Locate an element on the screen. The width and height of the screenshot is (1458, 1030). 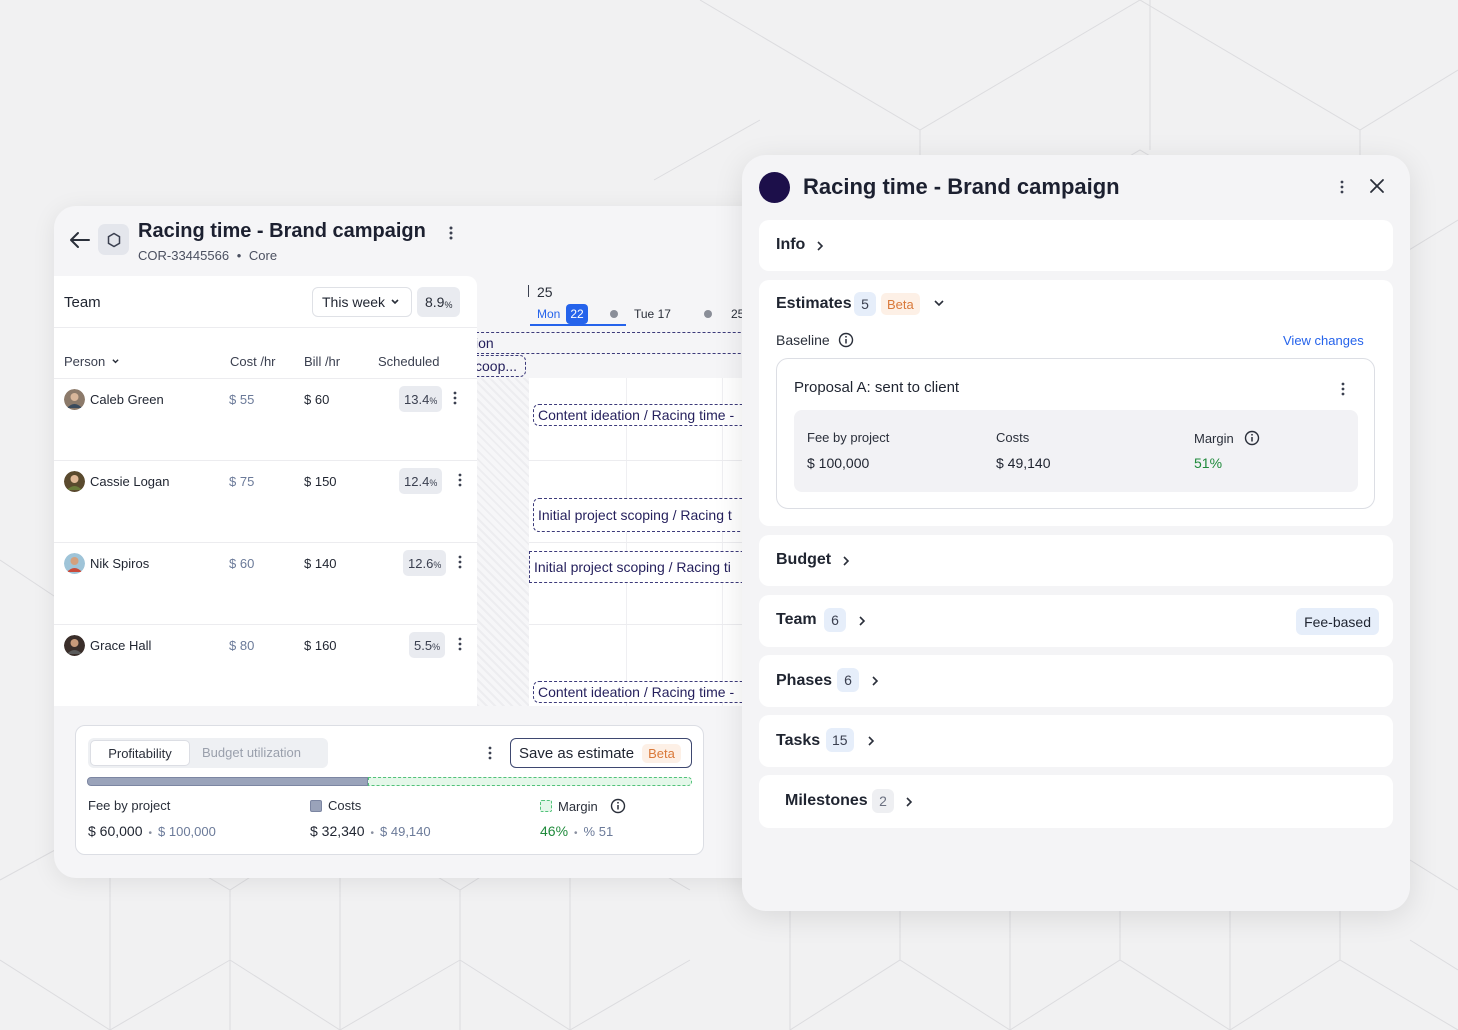
person-name: Caleb Green is located at coordinates (127, 399).